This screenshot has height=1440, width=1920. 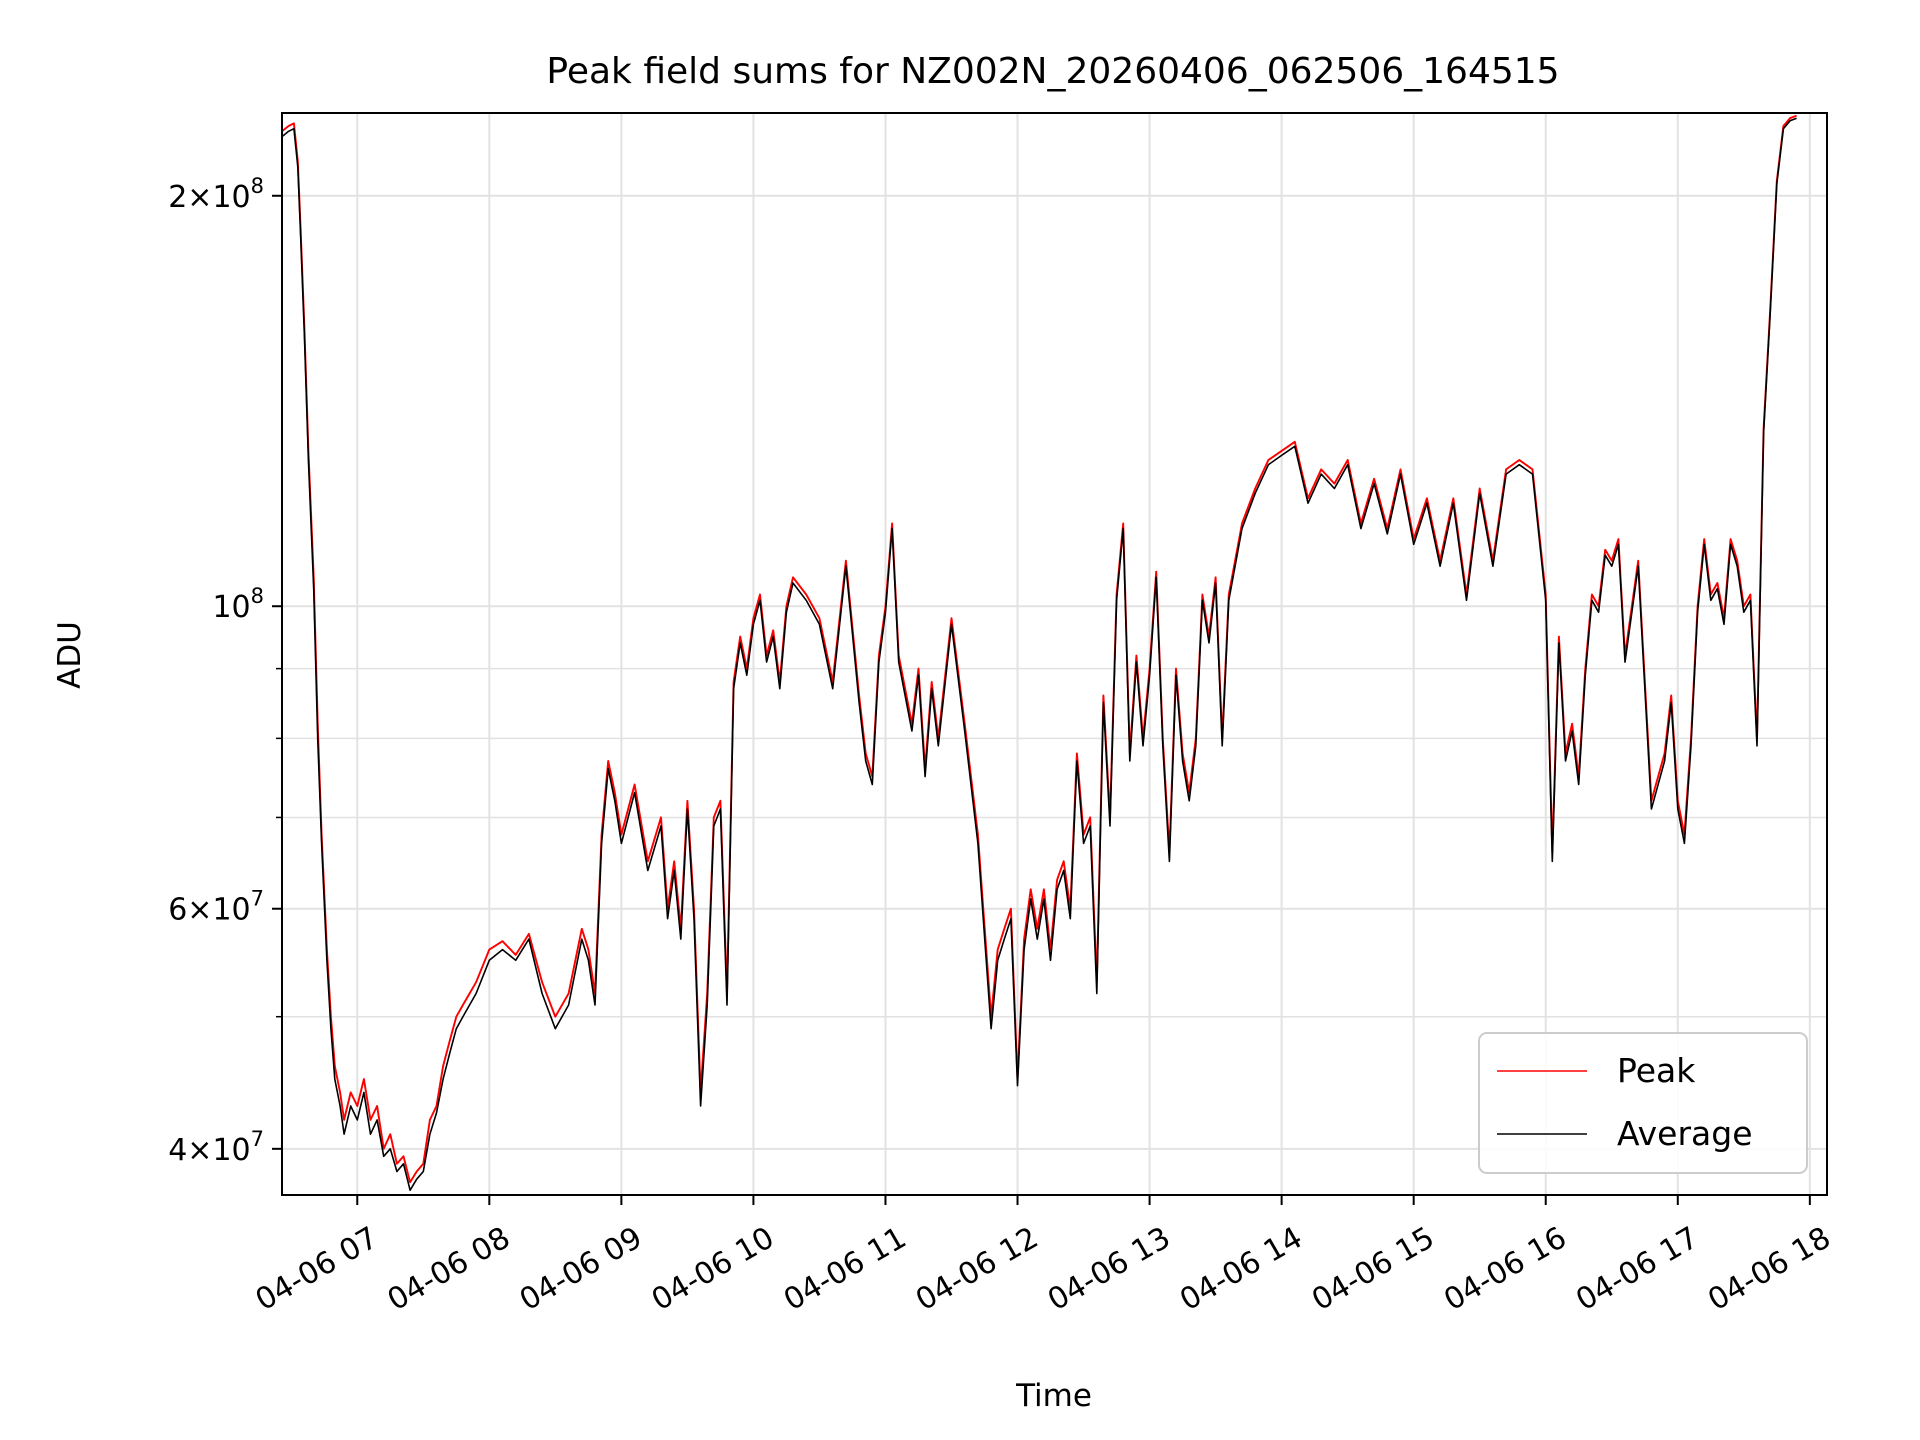 I want to click on y-axis-ticks: 4×107 6×107 108 2×108, so click(x=225, y=671).